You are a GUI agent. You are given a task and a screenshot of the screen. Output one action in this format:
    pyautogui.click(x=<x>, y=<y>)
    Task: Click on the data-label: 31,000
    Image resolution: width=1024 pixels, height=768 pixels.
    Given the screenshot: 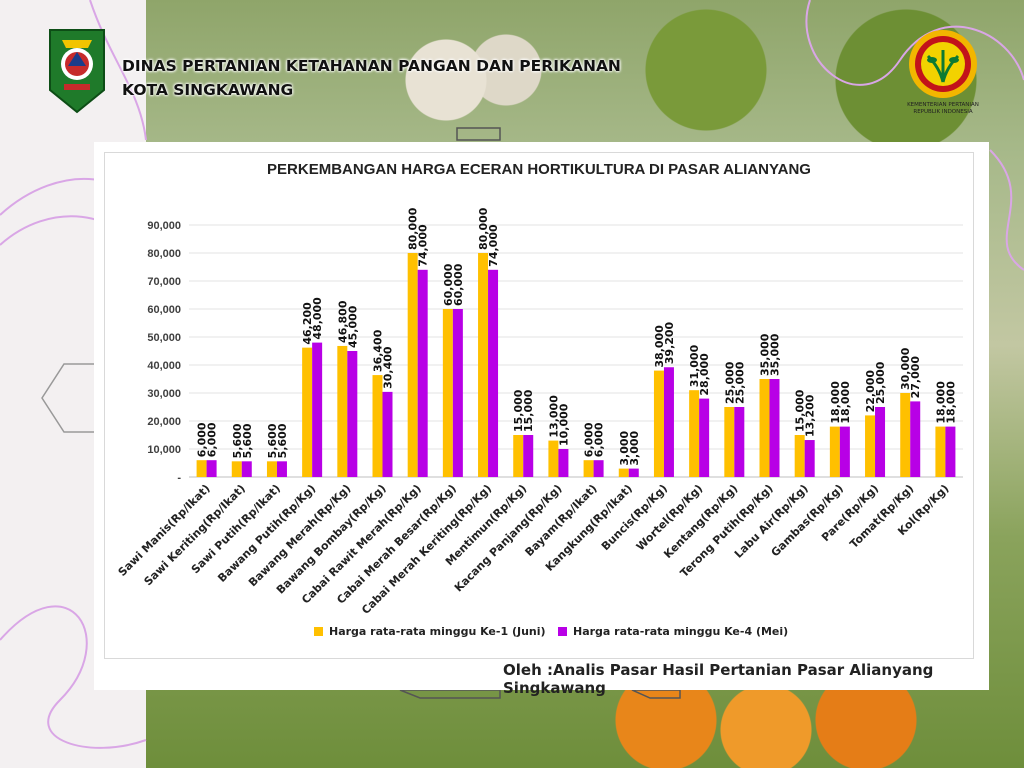 What is the action you would take?
    pyautogui.click(x=694, y=365)
    